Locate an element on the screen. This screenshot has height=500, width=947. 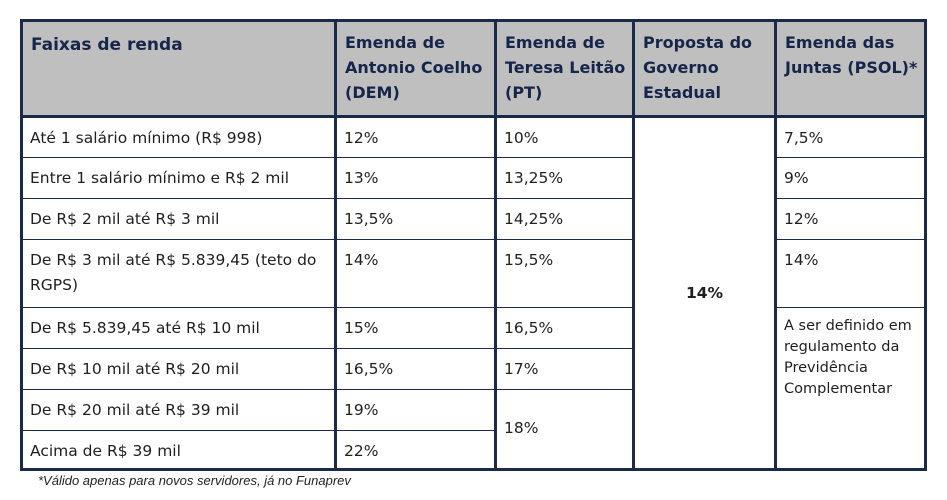
income-bracket-cell: De R$ 20 mil até R$ 39 mil is located at coordinates (178, 409).